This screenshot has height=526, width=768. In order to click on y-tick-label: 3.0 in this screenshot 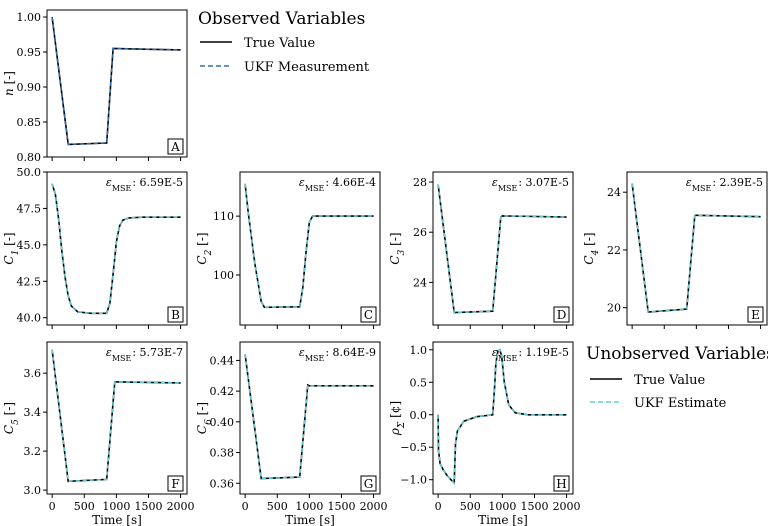, I will do `click(33, 490)`.